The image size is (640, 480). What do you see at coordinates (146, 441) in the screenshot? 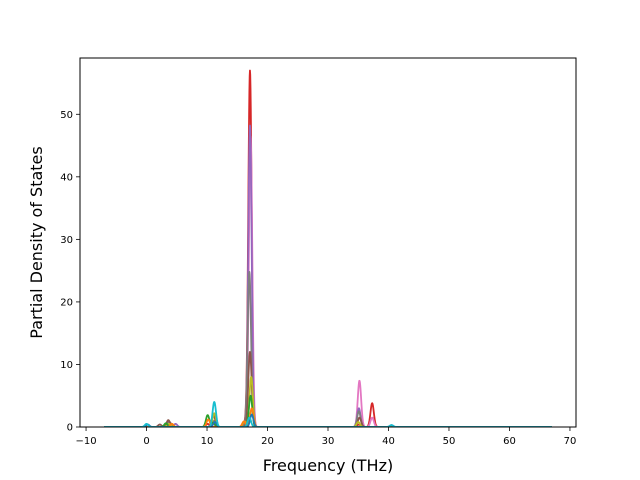
I see `x-tick-label: 0` at bounding box center [146, 441].